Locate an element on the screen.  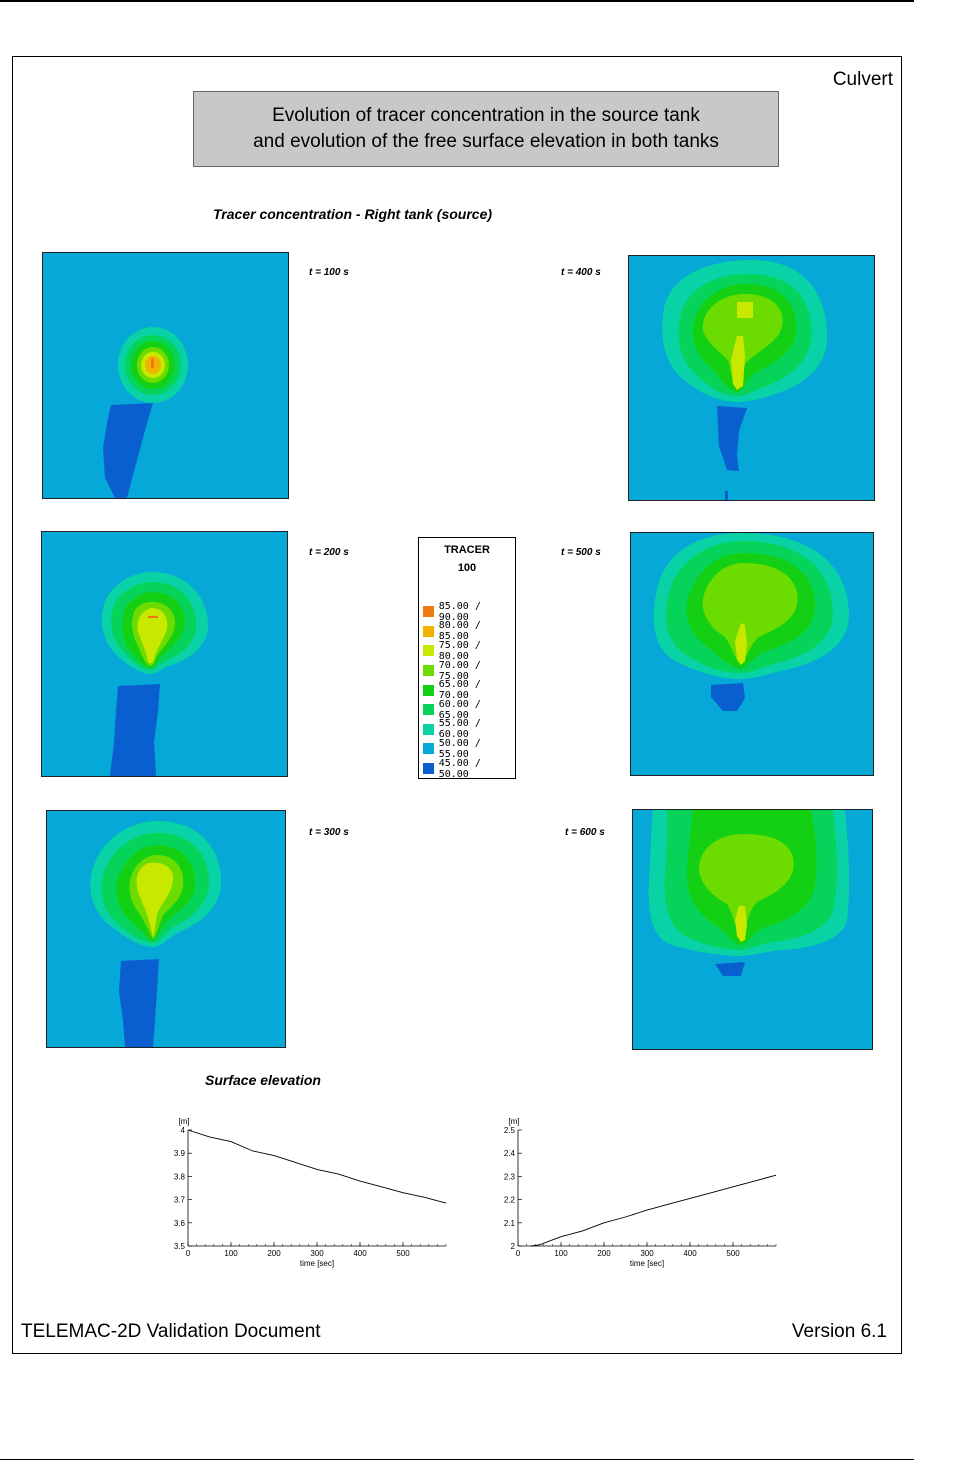
y-tick-label: 3.9 is located at coordinates (180, 1153).